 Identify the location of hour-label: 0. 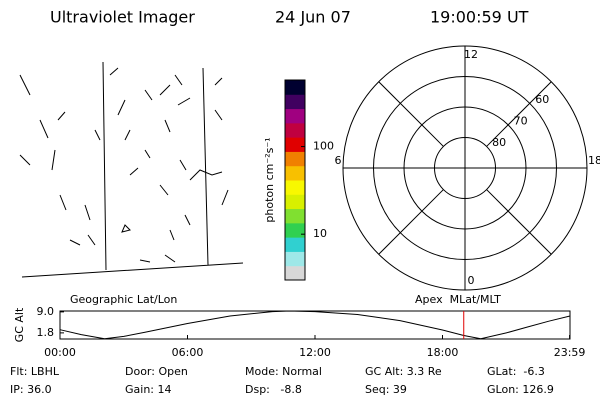
(471, 280).